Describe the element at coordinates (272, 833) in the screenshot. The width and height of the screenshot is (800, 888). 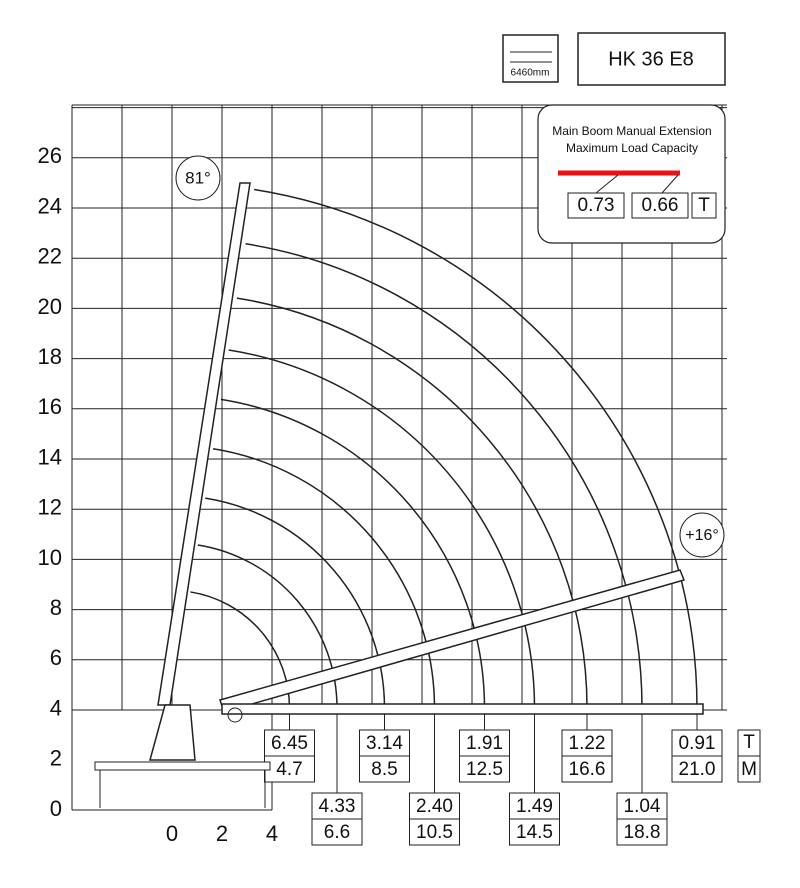
I see `x-label: 4` at that location.